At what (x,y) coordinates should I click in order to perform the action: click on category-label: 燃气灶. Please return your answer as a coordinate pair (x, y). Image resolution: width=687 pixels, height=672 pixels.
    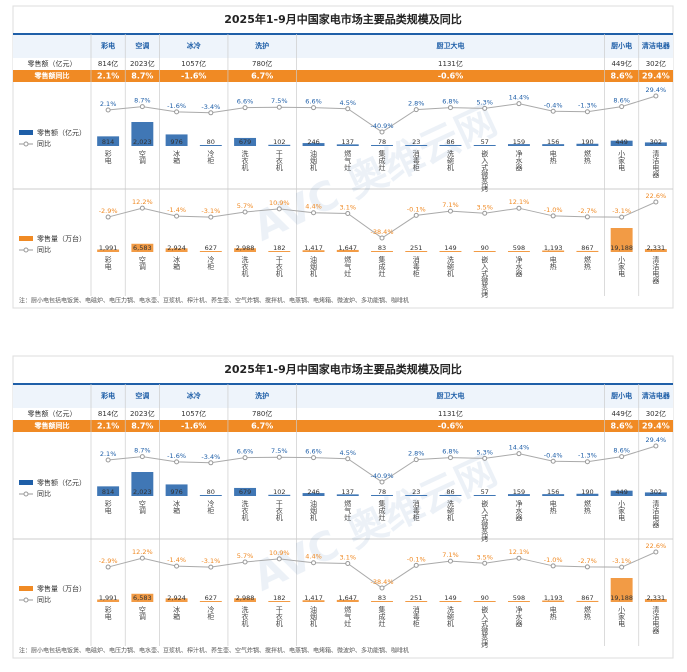
    Looking at the image, I should click on (348, 616).